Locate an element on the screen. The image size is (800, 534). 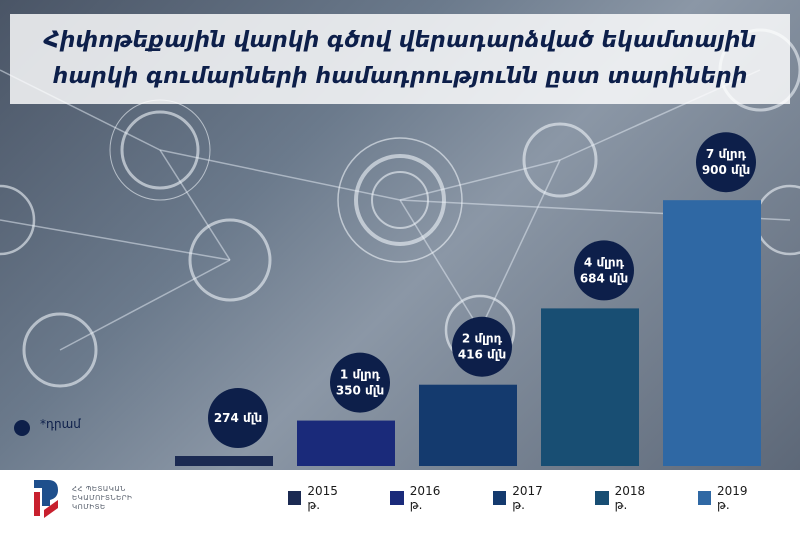
legend-item-1: 2015 թ. is located at coordinates (320, 498).